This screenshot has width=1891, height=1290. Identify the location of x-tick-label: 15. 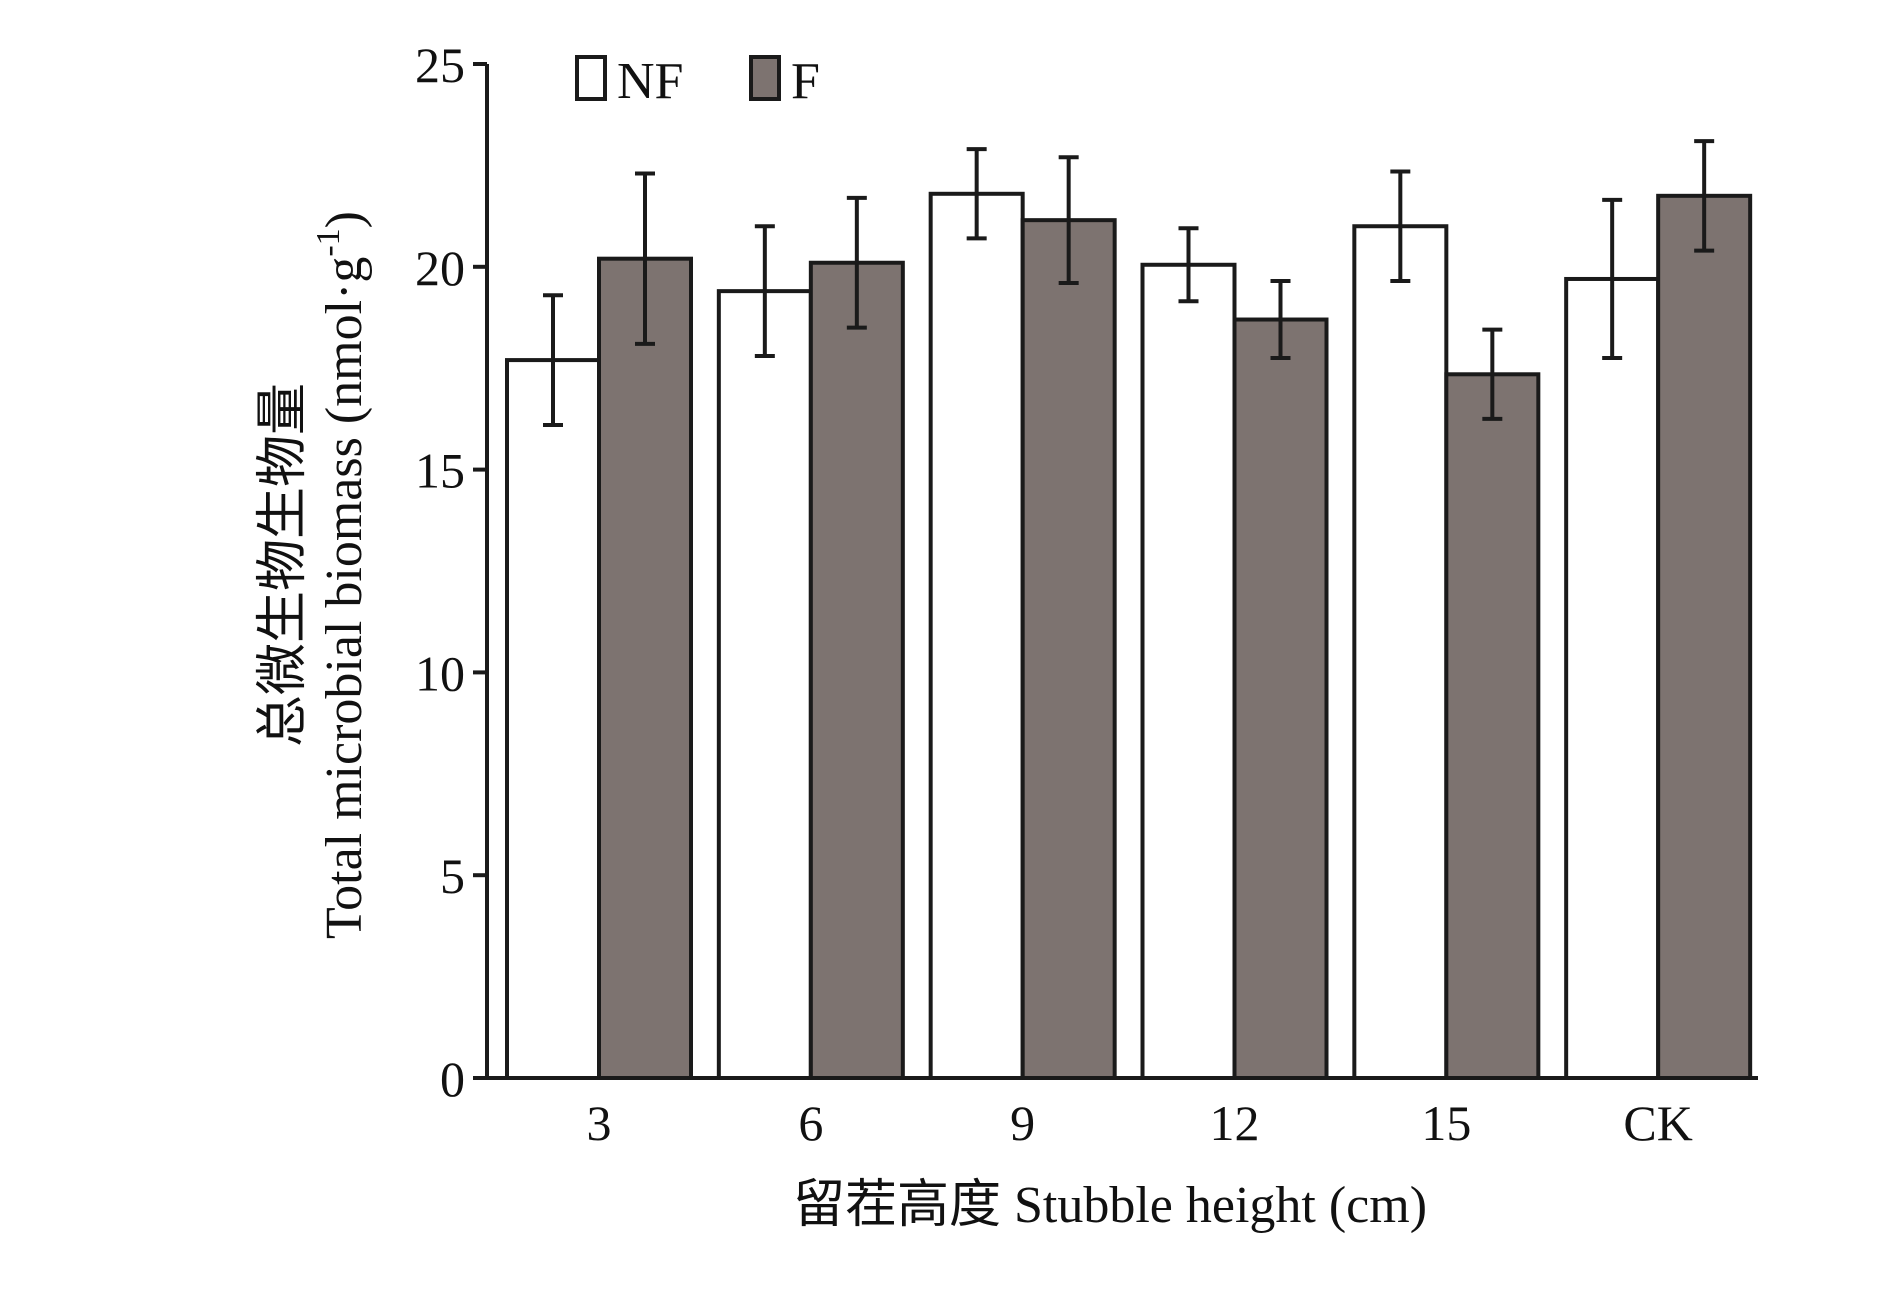
(1446, 1123).